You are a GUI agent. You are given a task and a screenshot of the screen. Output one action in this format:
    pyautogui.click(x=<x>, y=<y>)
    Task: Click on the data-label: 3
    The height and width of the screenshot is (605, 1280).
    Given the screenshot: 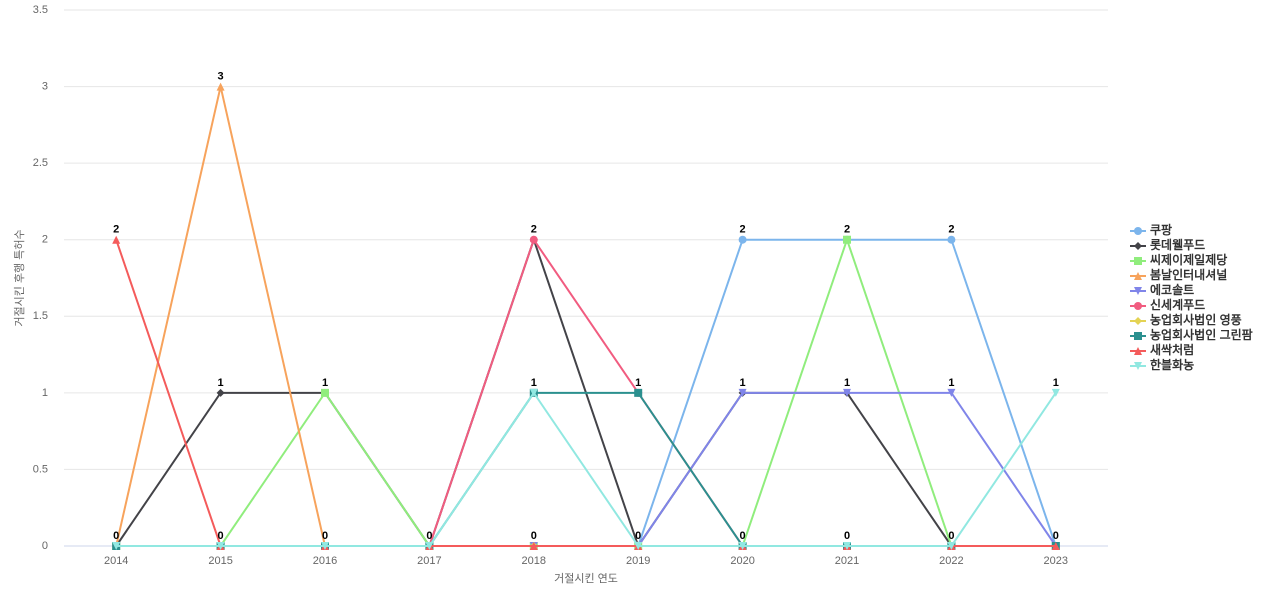 What is the action you would take?
    pyautogui.click(x=221, y=76)
    